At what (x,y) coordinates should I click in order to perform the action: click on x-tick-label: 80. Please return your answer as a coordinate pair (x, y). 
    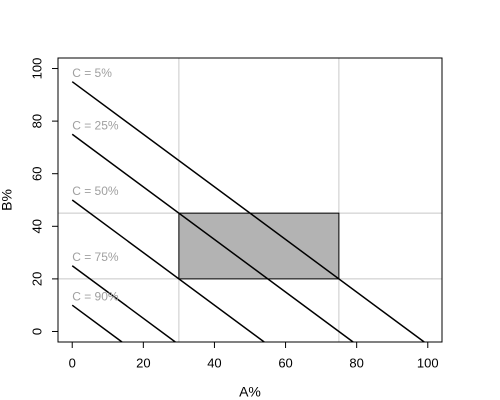
    Looking at the image, I should click on (356, 362).